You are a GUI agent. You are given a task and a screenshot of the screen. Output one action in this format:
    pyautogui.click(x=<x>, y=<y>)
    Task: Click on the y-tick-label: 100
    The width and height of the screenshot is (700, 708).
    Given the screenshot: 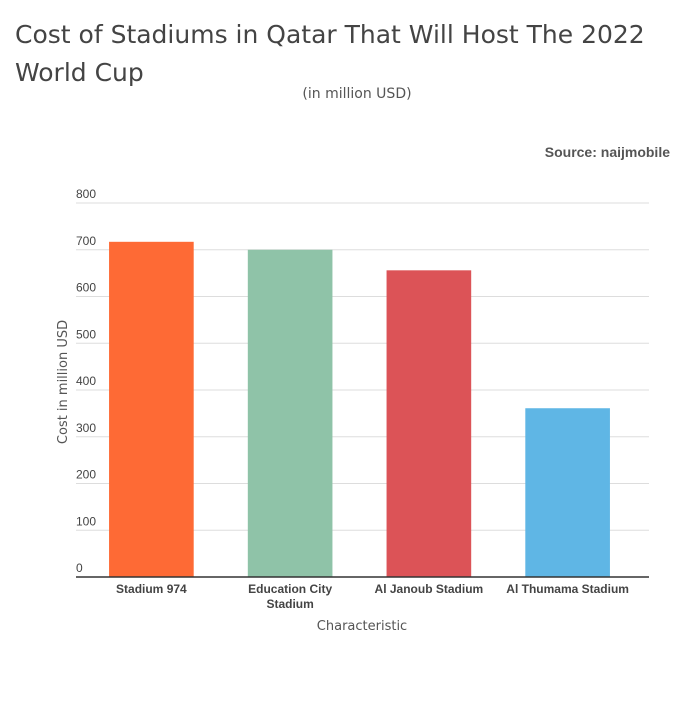 What is the action you would take?
    pyautogui.click(x=86, y=521)
    